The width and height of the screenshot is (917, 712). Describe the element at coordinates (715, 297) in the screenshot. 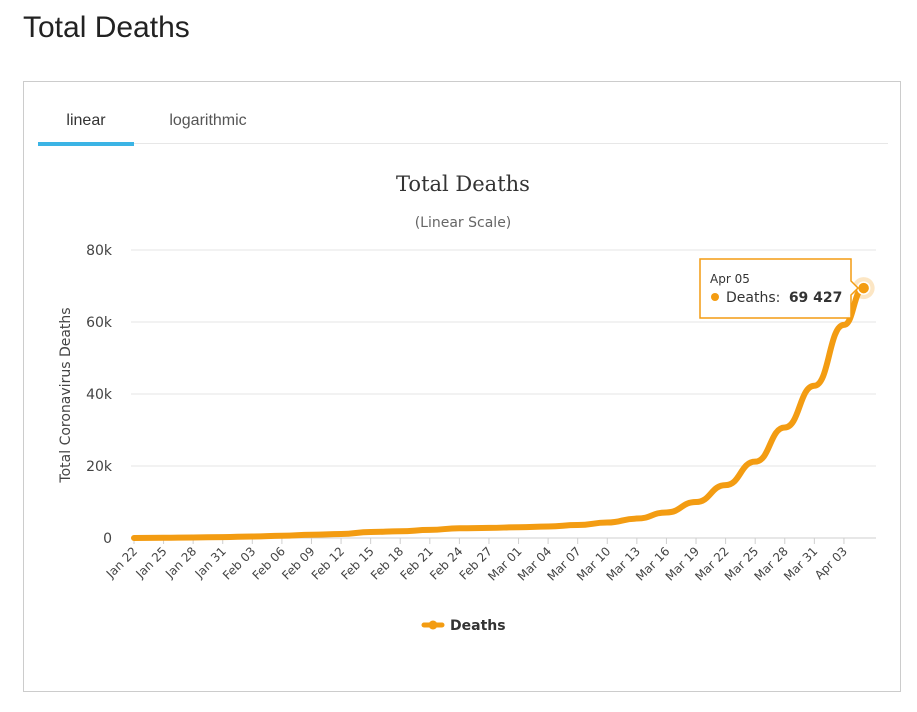

I see `tooltip-series-dot-icon` at that location.